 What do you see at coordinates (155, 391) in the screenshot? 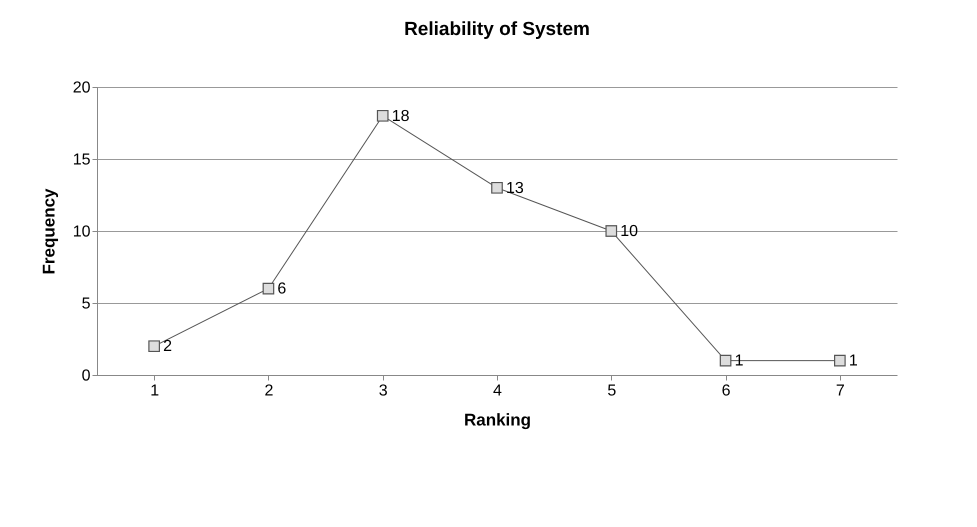
I see `x-tick-label: 1` at bounding box center [155, 391].